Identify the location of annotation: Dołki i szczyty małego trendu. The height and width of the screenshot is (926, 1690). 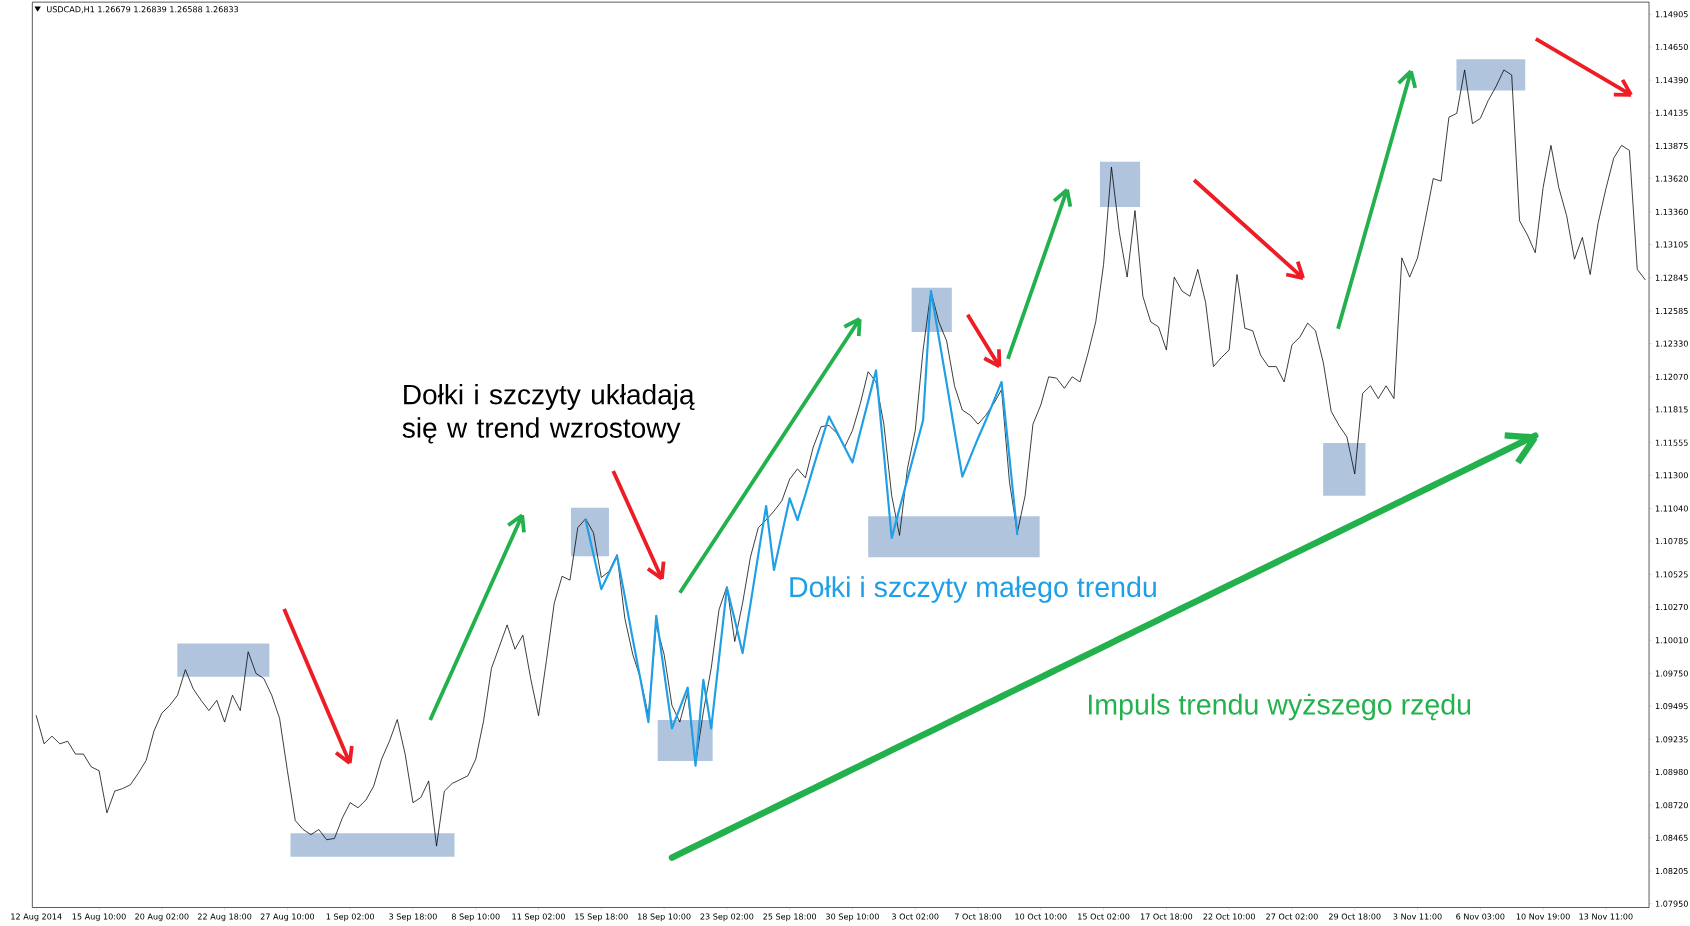
(973, 589).